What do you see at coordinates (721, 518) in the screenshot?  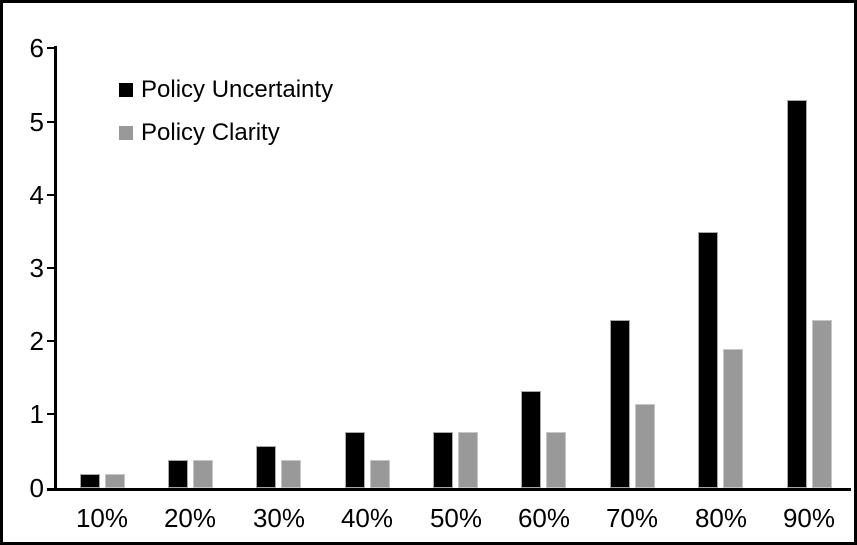 I see `x-axis-category-label: 80%` at bounding box center [721, 518].